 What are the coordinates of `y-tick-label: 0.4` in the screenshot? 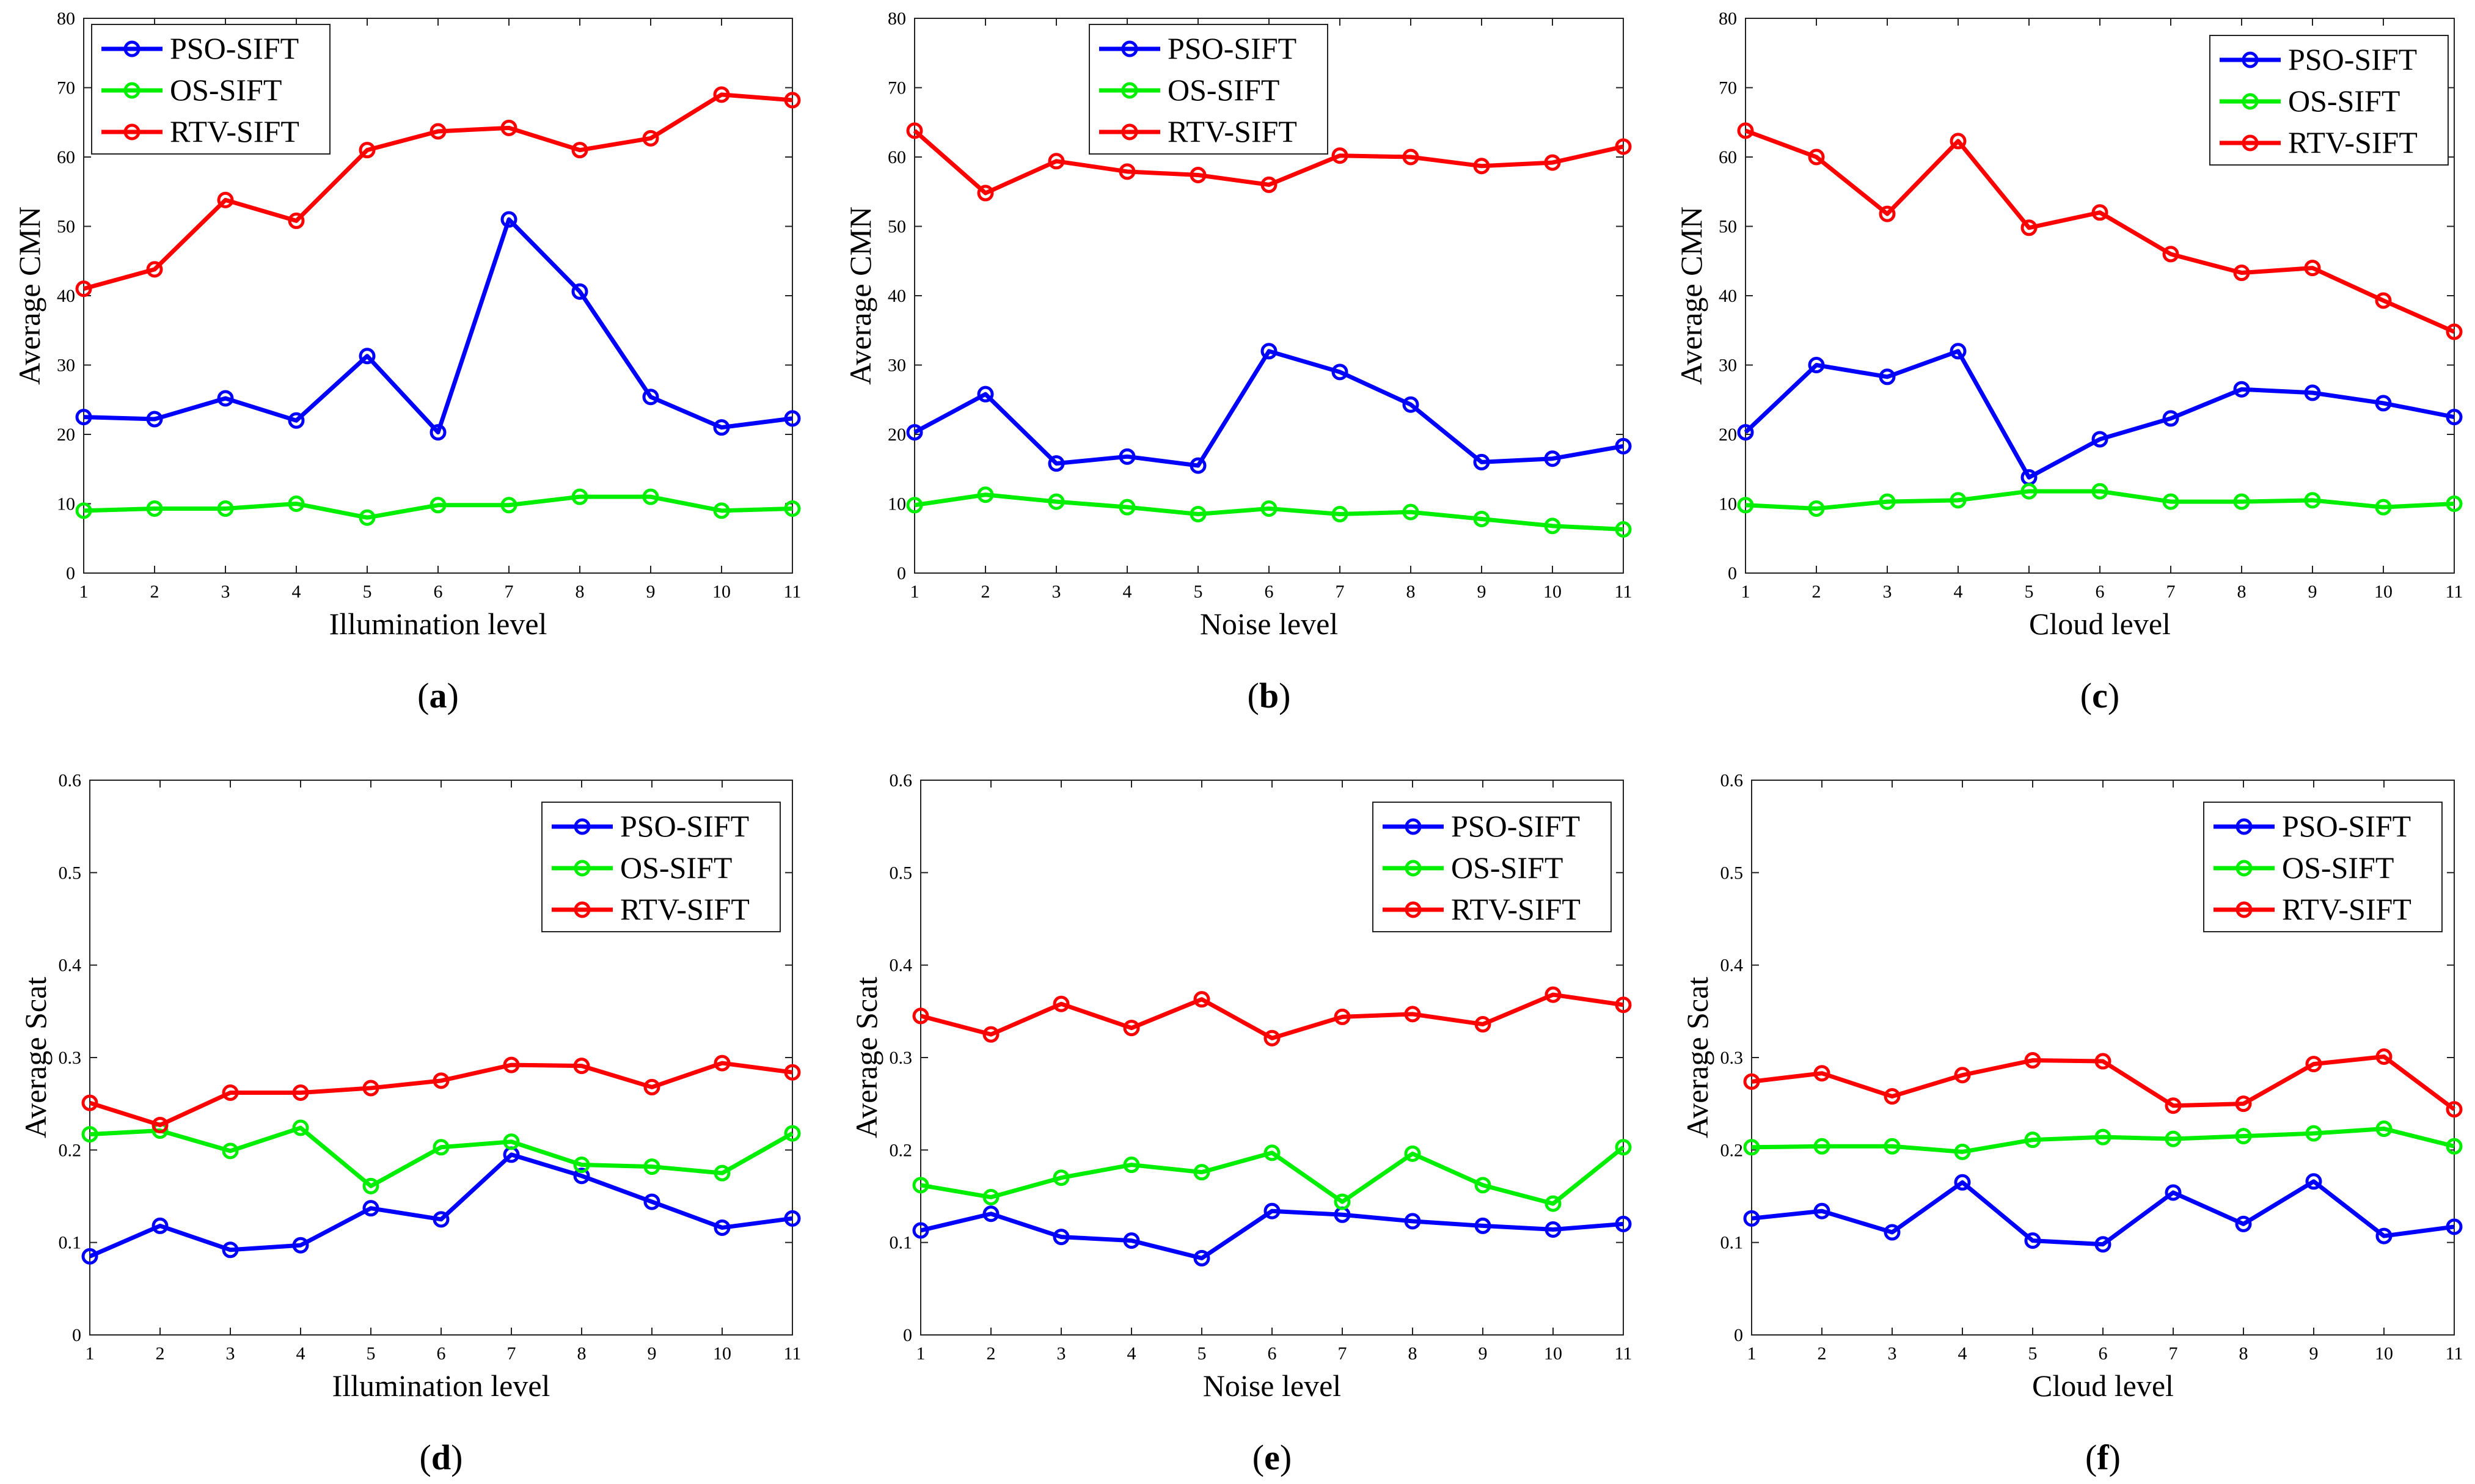 It's located at (902, 966).